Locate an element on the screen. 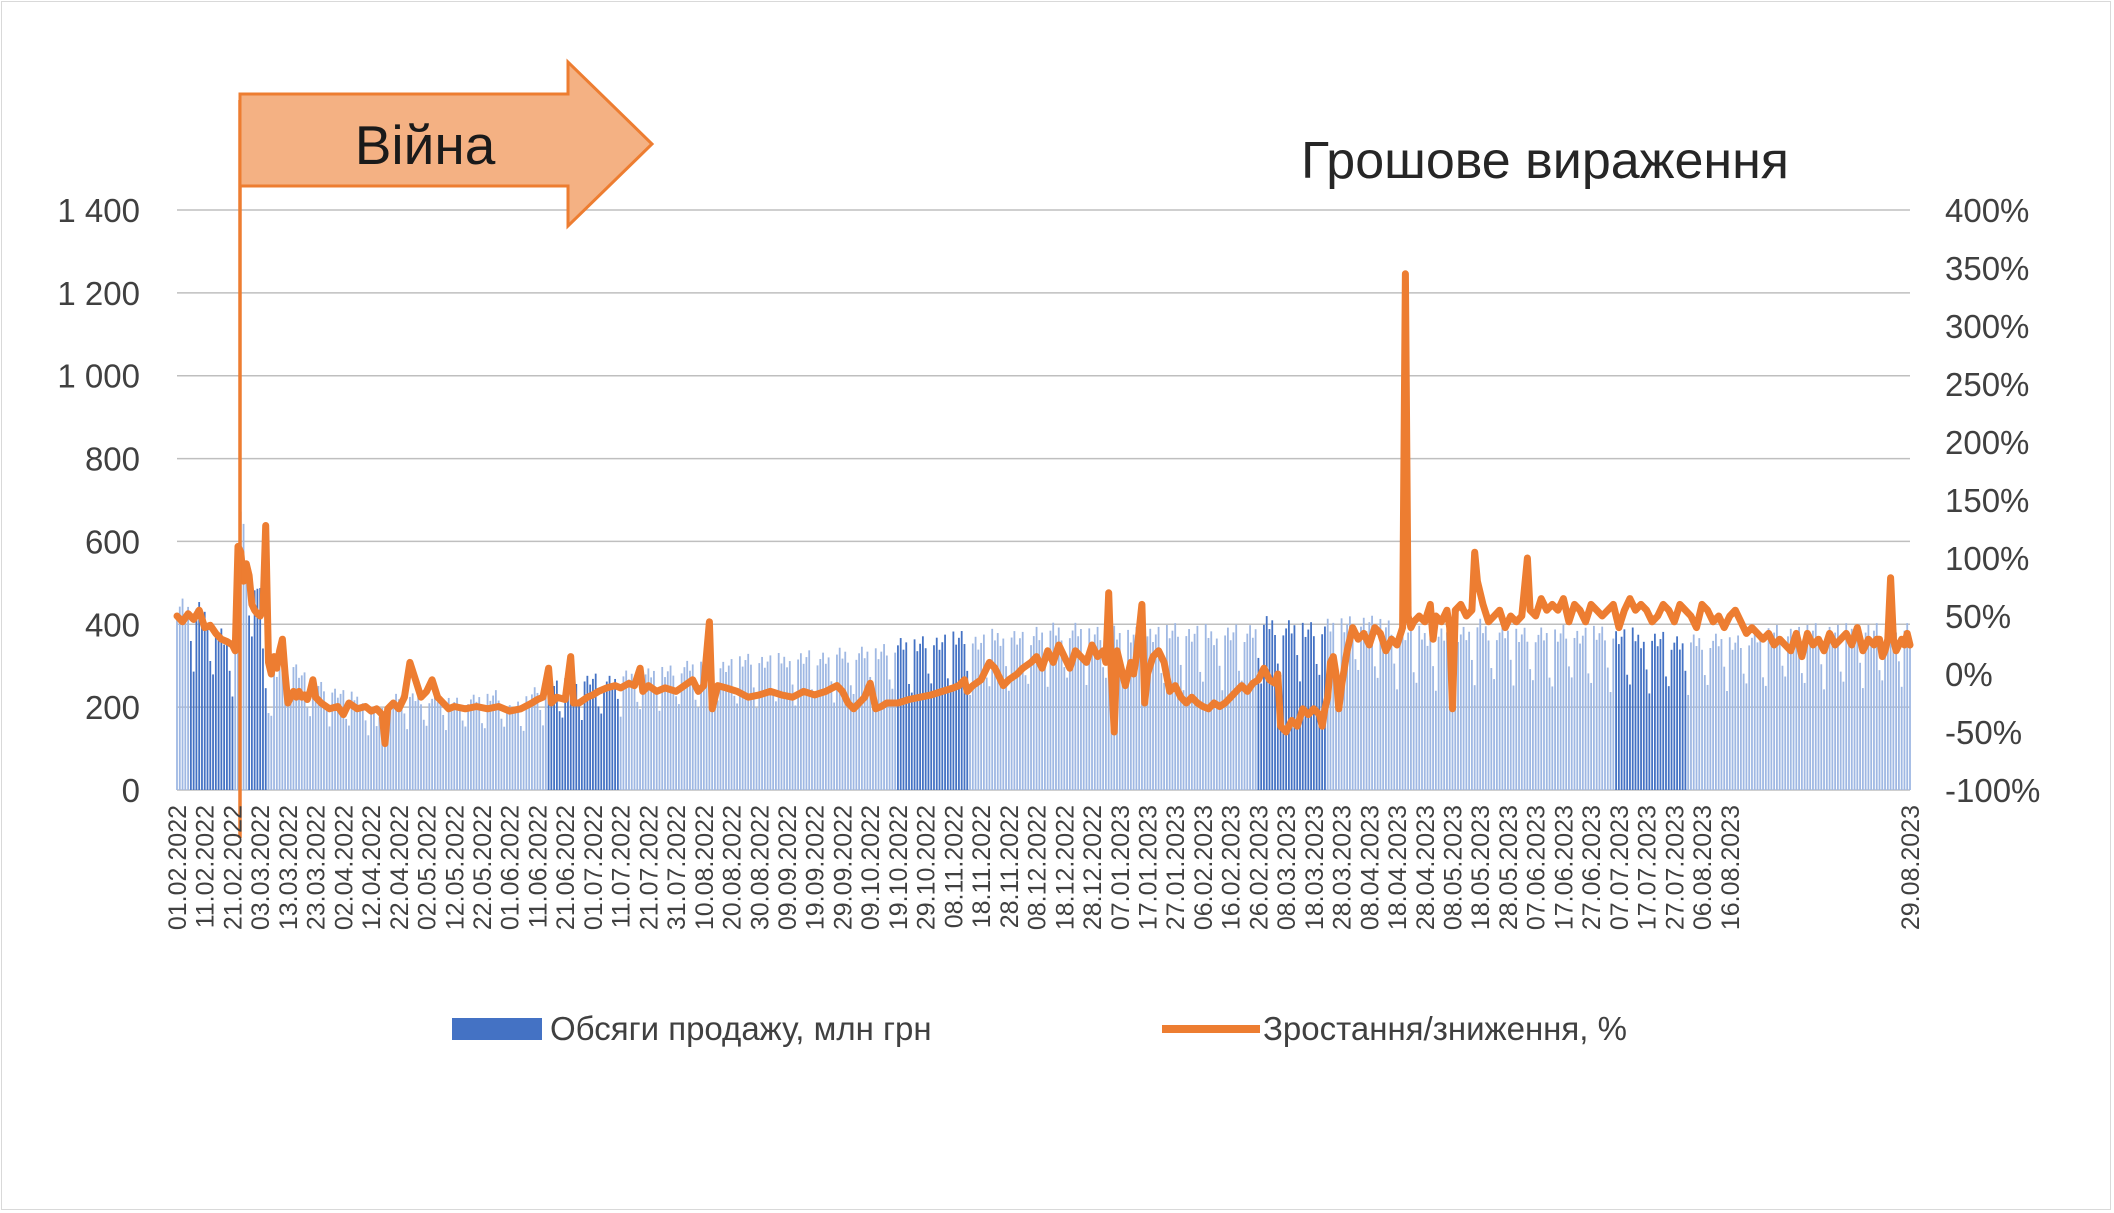 Image resolution: width=2114 pixels, height=1213 pixels. x-tick-label: 21.06.2022 is located at coordinates (566, 867).